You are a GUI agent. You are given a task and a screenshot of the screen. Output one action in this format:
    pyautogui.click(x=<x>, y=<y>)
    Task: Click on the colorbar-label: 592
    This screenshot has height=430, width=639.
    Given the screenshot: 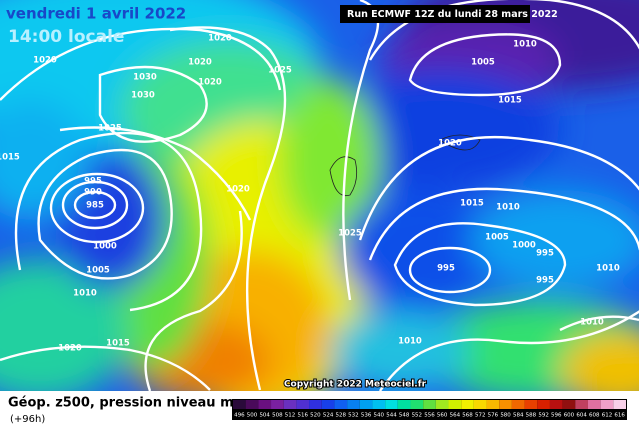 What is the action you would take?
    pyautogui.click(x=543, y=416)
    